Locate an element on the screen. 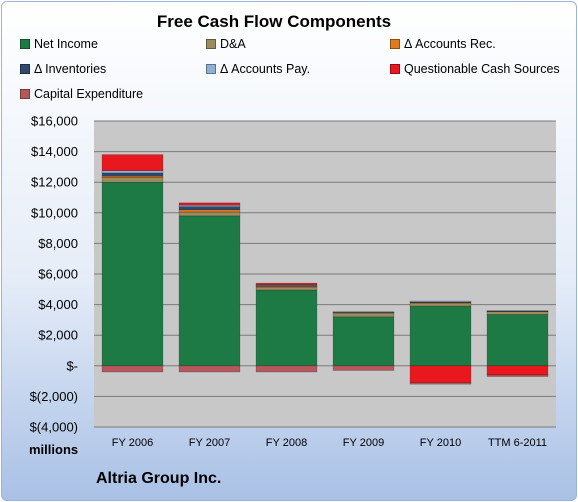  y-tick-label: $16,000 is located at coordinates (54, 121).